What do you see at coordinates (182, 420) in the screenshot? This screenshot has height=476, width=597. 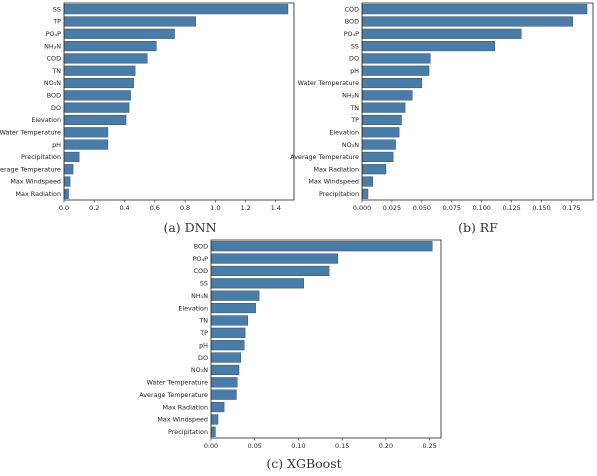 I see `ytick-label-2-14: Max Windspeed` at bounding box center [182, 420].